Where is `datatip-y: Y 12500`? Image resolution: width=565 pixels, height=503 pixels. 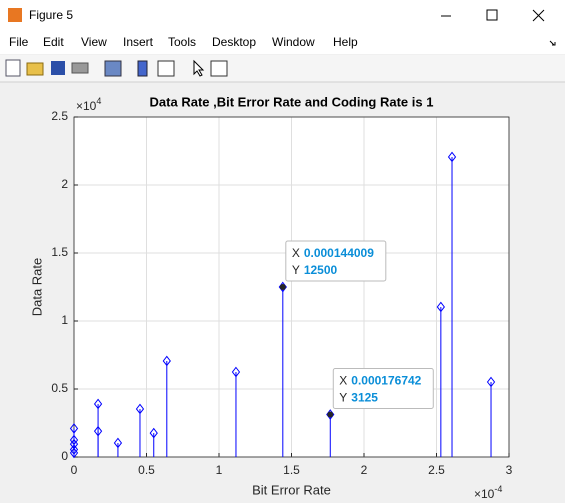 datatip-y: Y 12500 is located at coordinates (315, 270).